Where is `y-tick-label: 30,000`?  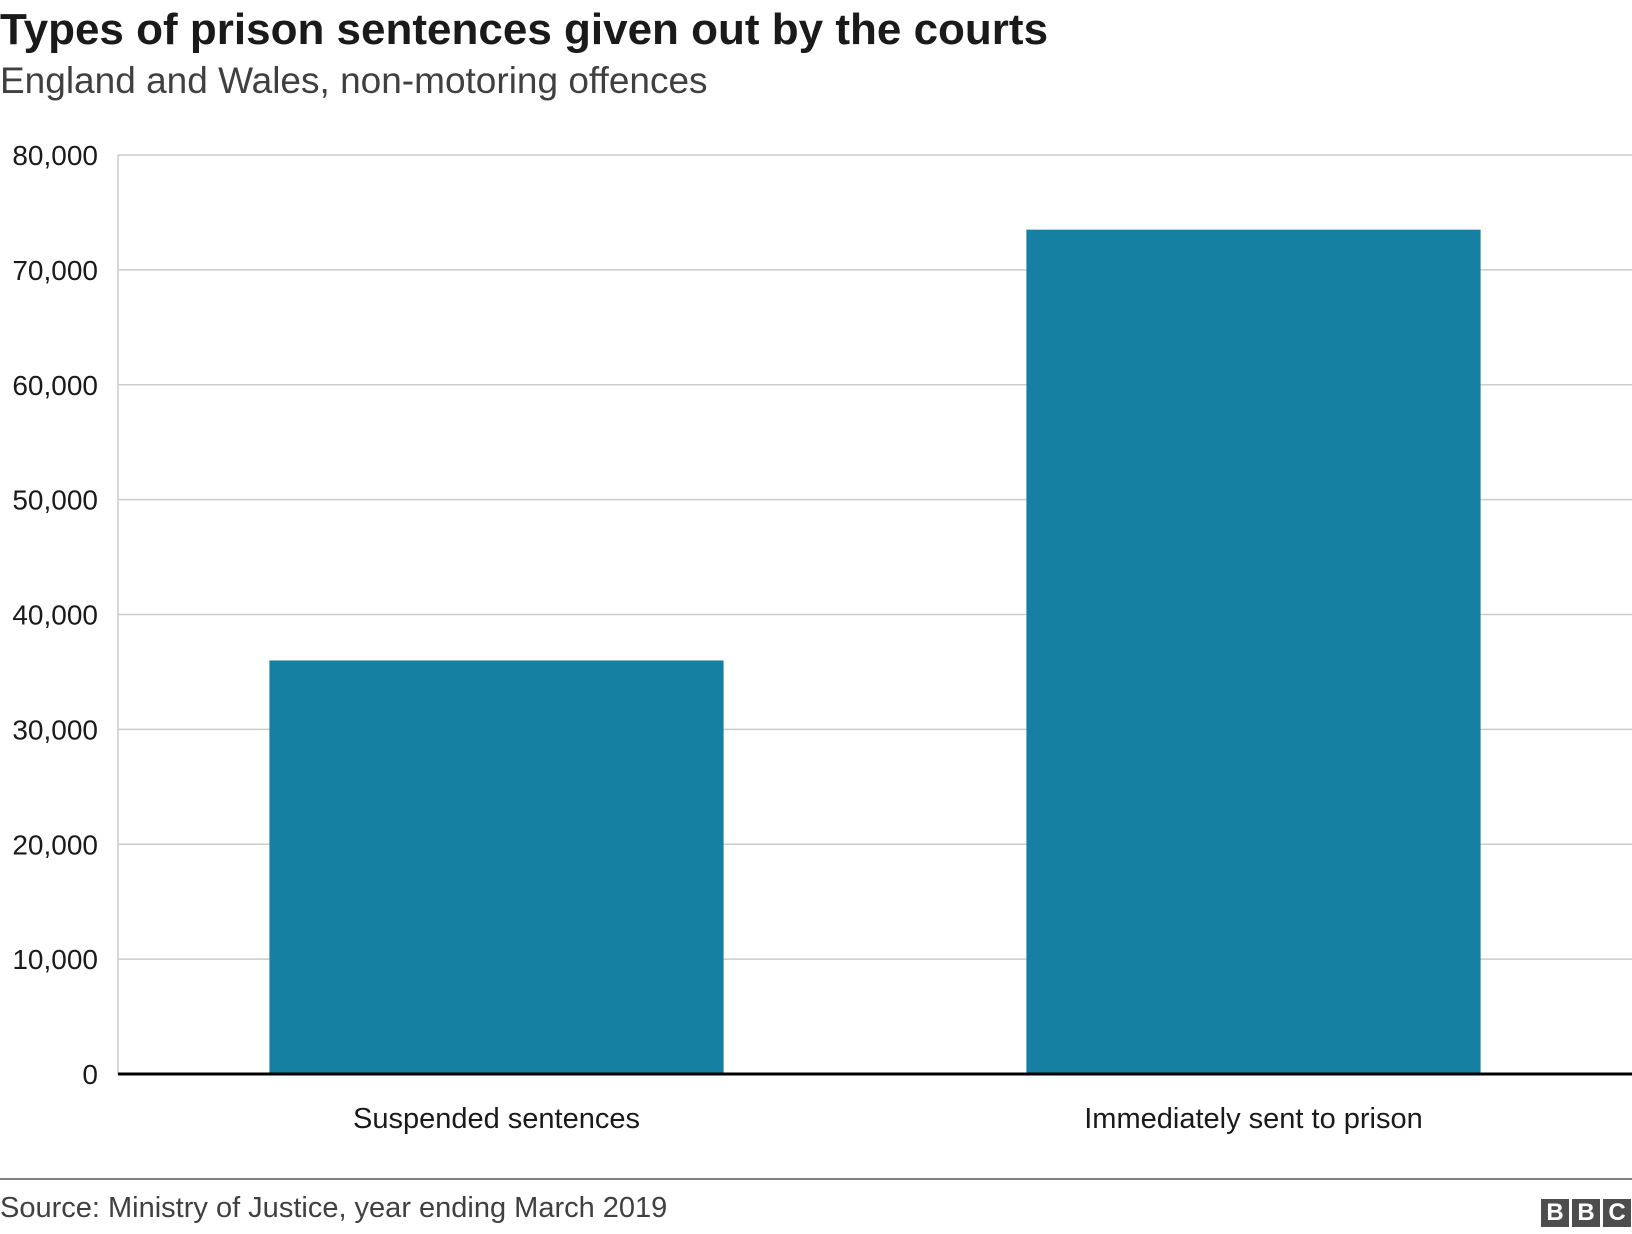
y-tick-label: 30,000 is located at coordinates (55, 729).